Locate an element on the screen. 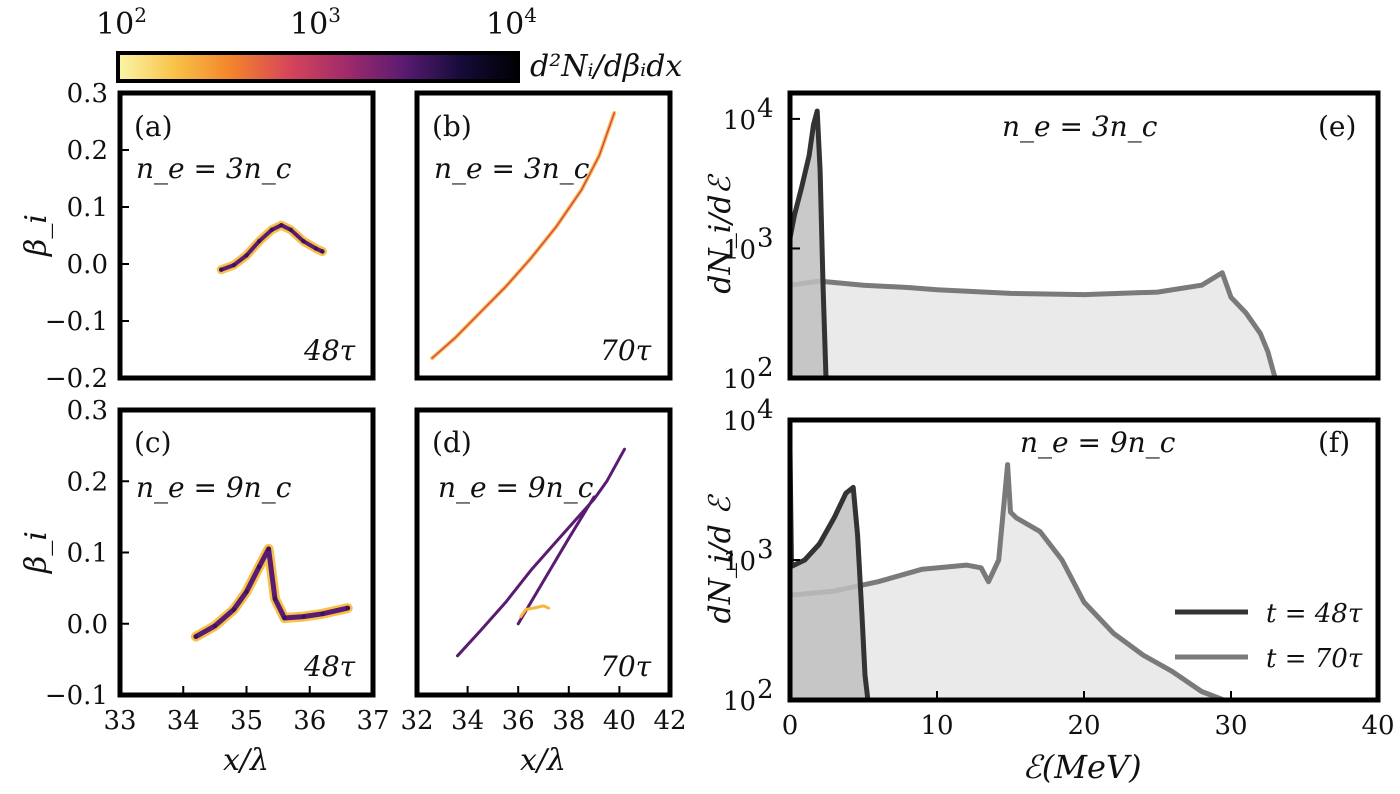 The image size is (1400, 794). xtick-label: 38 is located at coordinates (568, 721).